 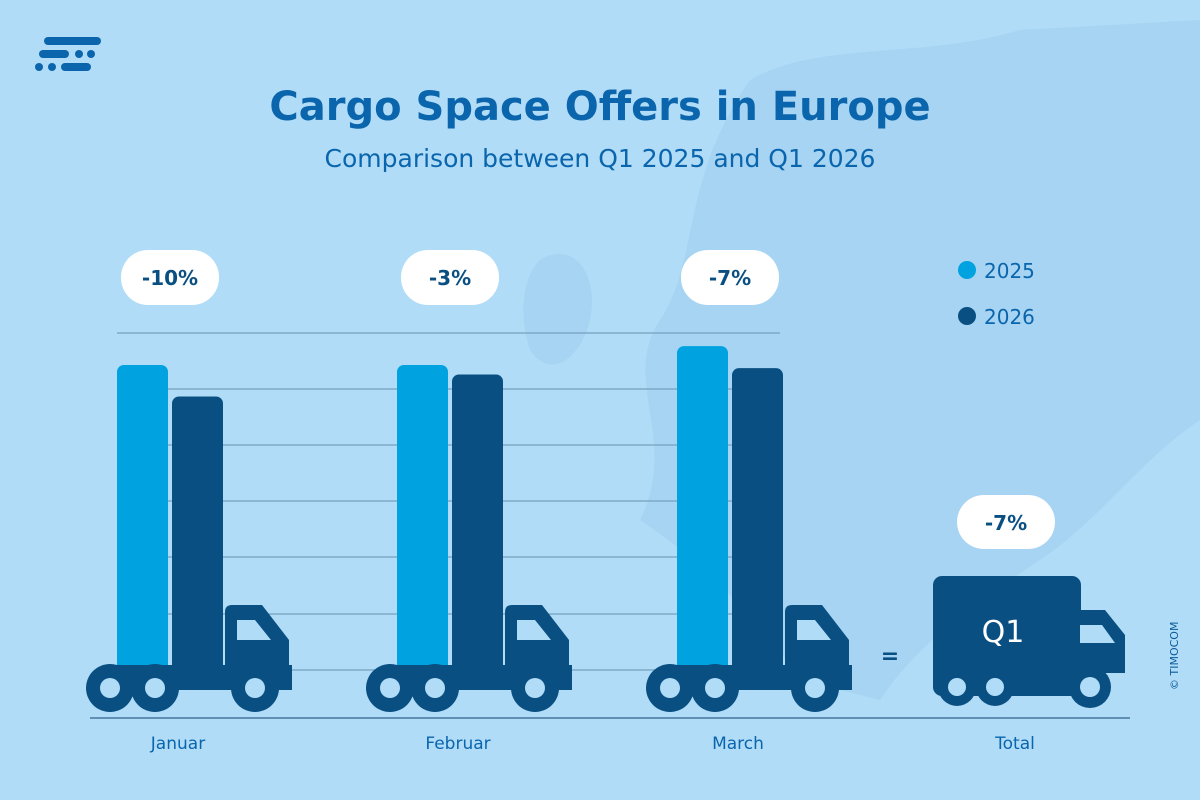 I want to click on equals-sign: =, so click(x=890, y=656).